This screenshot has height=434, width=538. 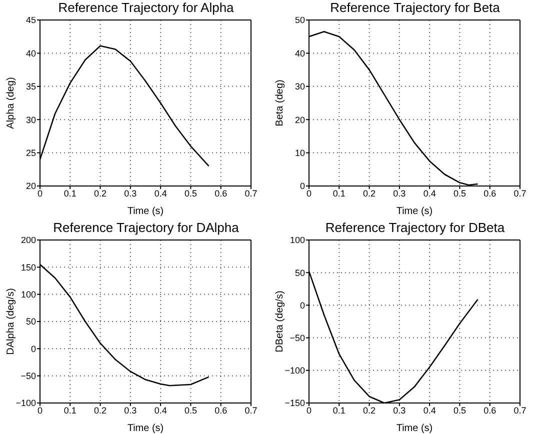 What do you see at coordinates (11, 103) in the screenshot?
I see `y-axis-title: Alpha (deg)` at bounding box center [11, 103].